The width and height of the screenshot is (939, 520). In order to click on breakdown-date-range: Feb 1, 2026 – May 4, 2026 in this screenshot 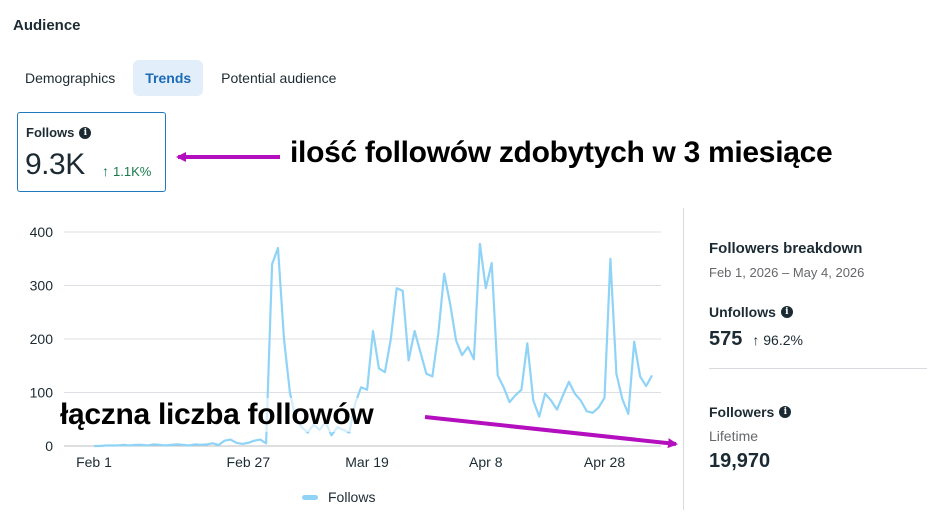, I will do `click(787, 272)`.